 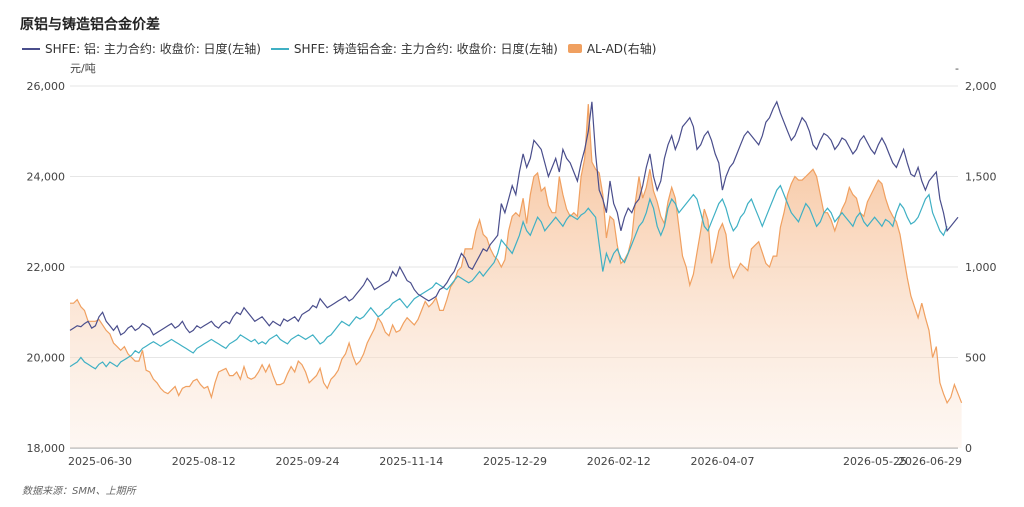 I want to click on y-right-tick-label: 1,500, so click(x=981, y=177).